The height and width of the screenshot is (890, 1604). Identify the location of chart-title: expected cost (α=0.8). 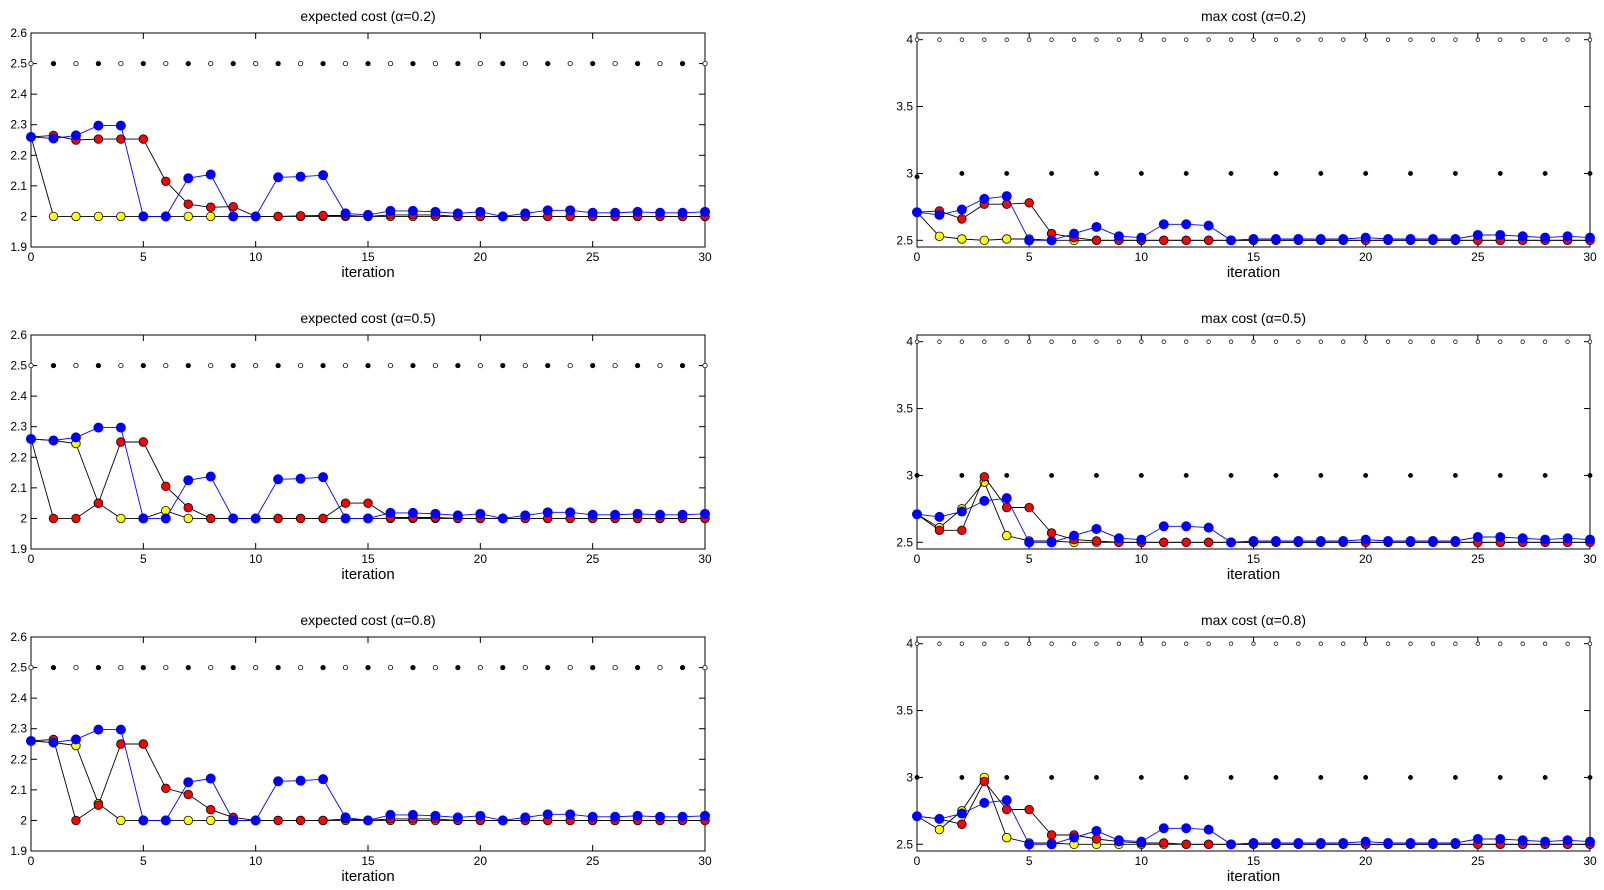
(367, 620).